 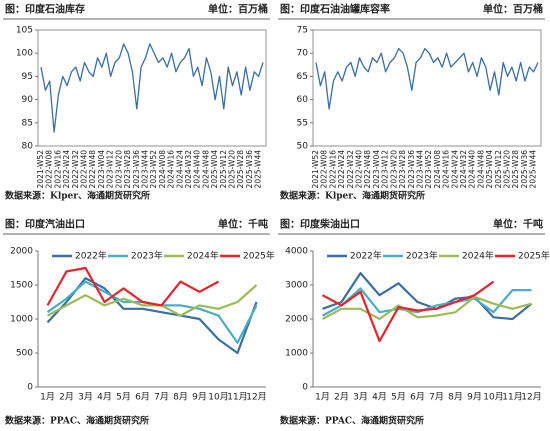 What do you see at coordinates (203, 256) in the screenshot?
I see `legend-label: 2024年` at bounding box center [203, 256].